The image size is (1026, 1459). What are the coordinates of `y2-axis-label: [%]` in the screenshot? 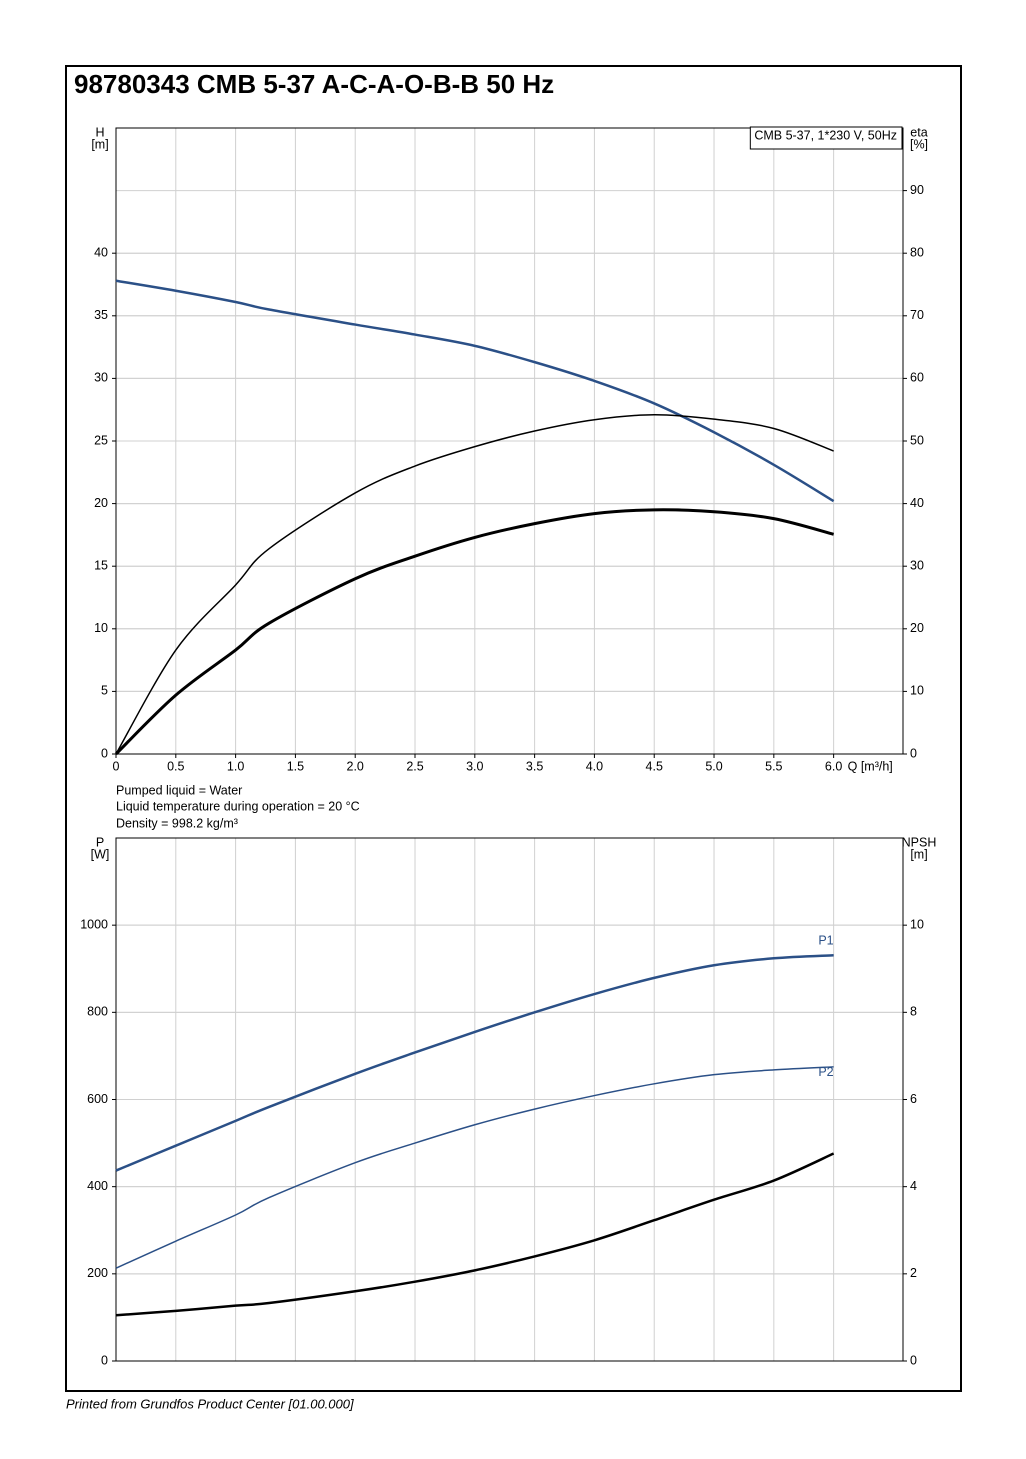 It's located at (919, 144).